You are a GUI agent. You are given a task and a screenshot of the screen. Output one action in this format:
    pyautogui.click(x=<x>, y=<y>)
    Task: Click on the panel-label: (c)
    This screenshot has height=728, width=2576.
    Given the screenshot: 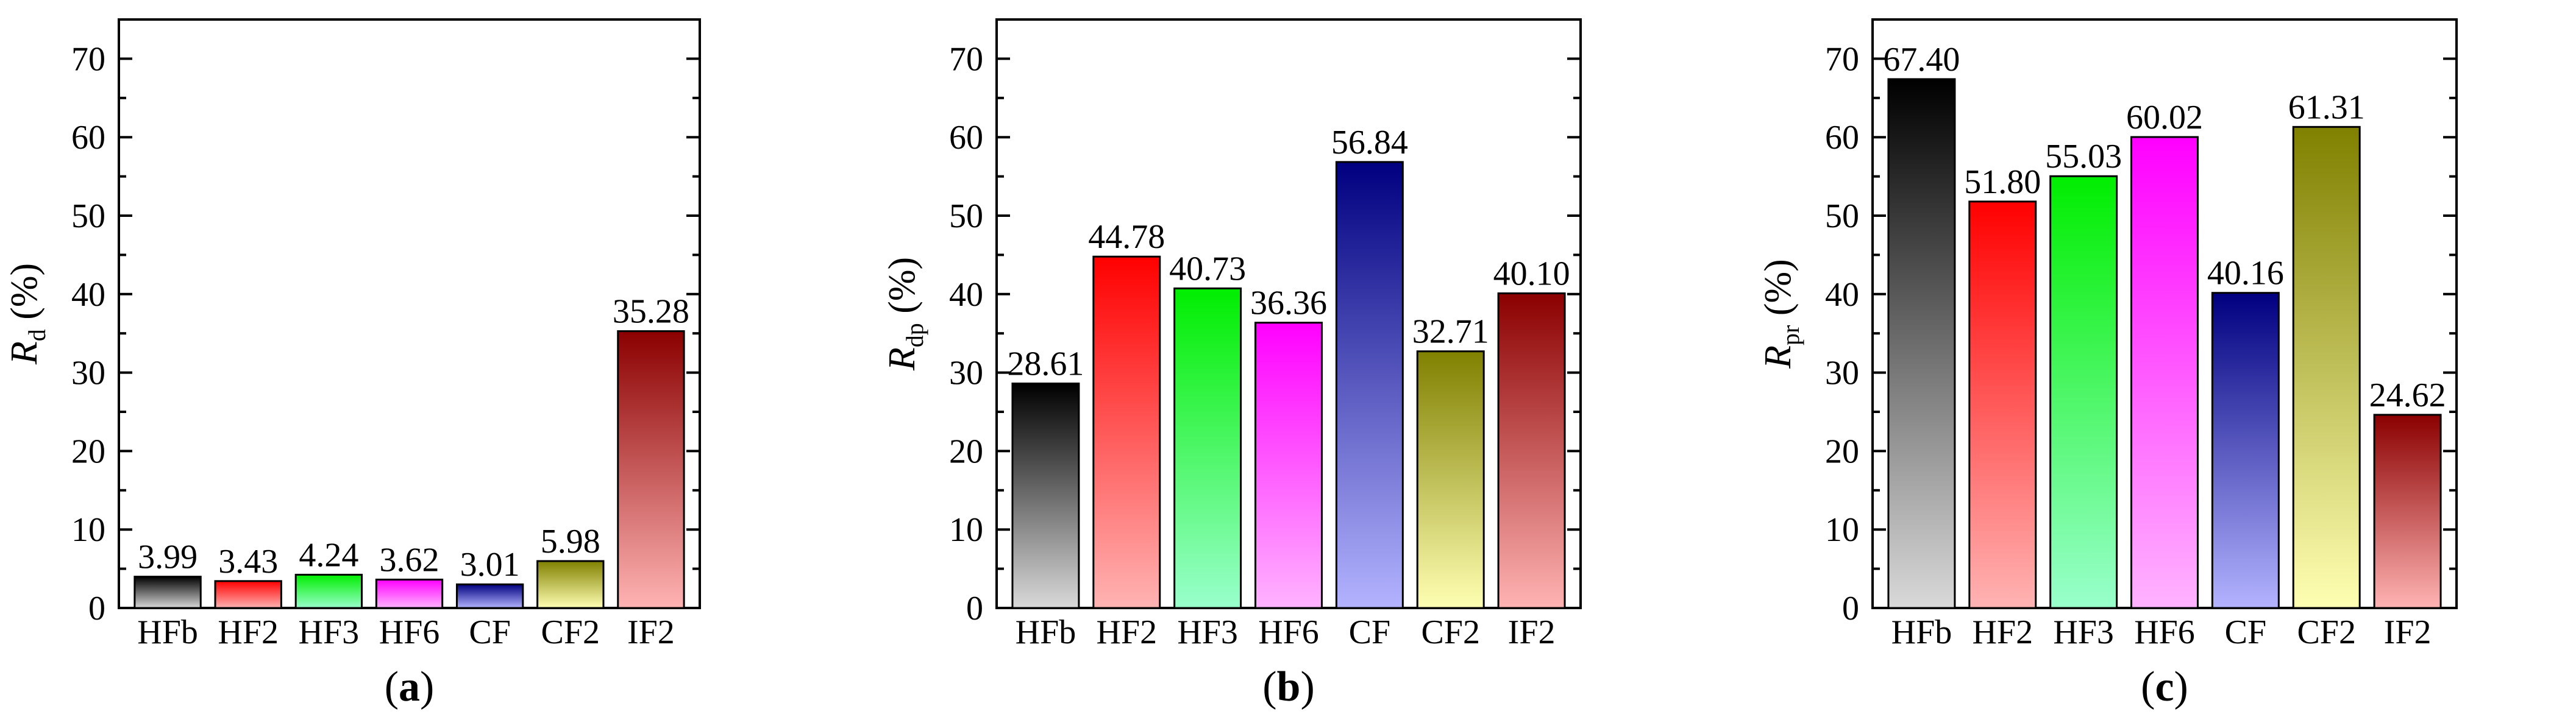 What is the action you would take?
    pyautogui.click(x=2164, y=686)
    